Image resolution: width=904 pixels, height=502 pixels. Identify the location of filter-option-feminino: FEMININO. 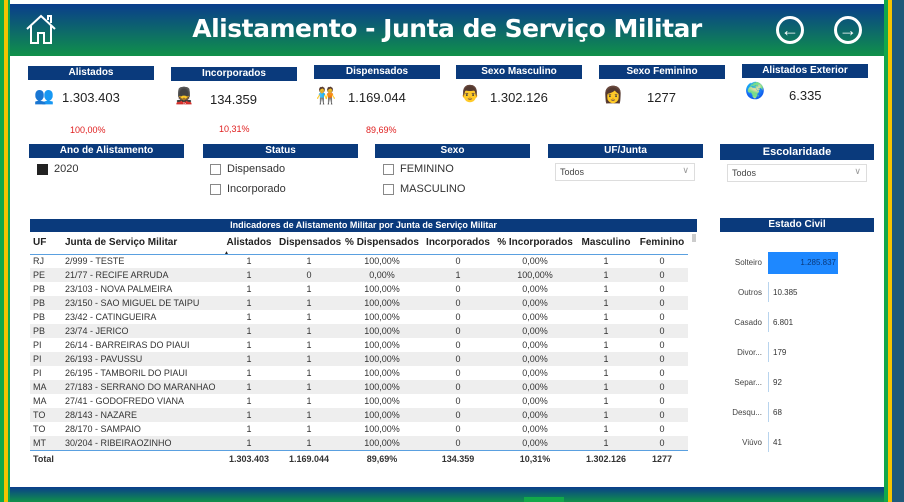
(418, 169).